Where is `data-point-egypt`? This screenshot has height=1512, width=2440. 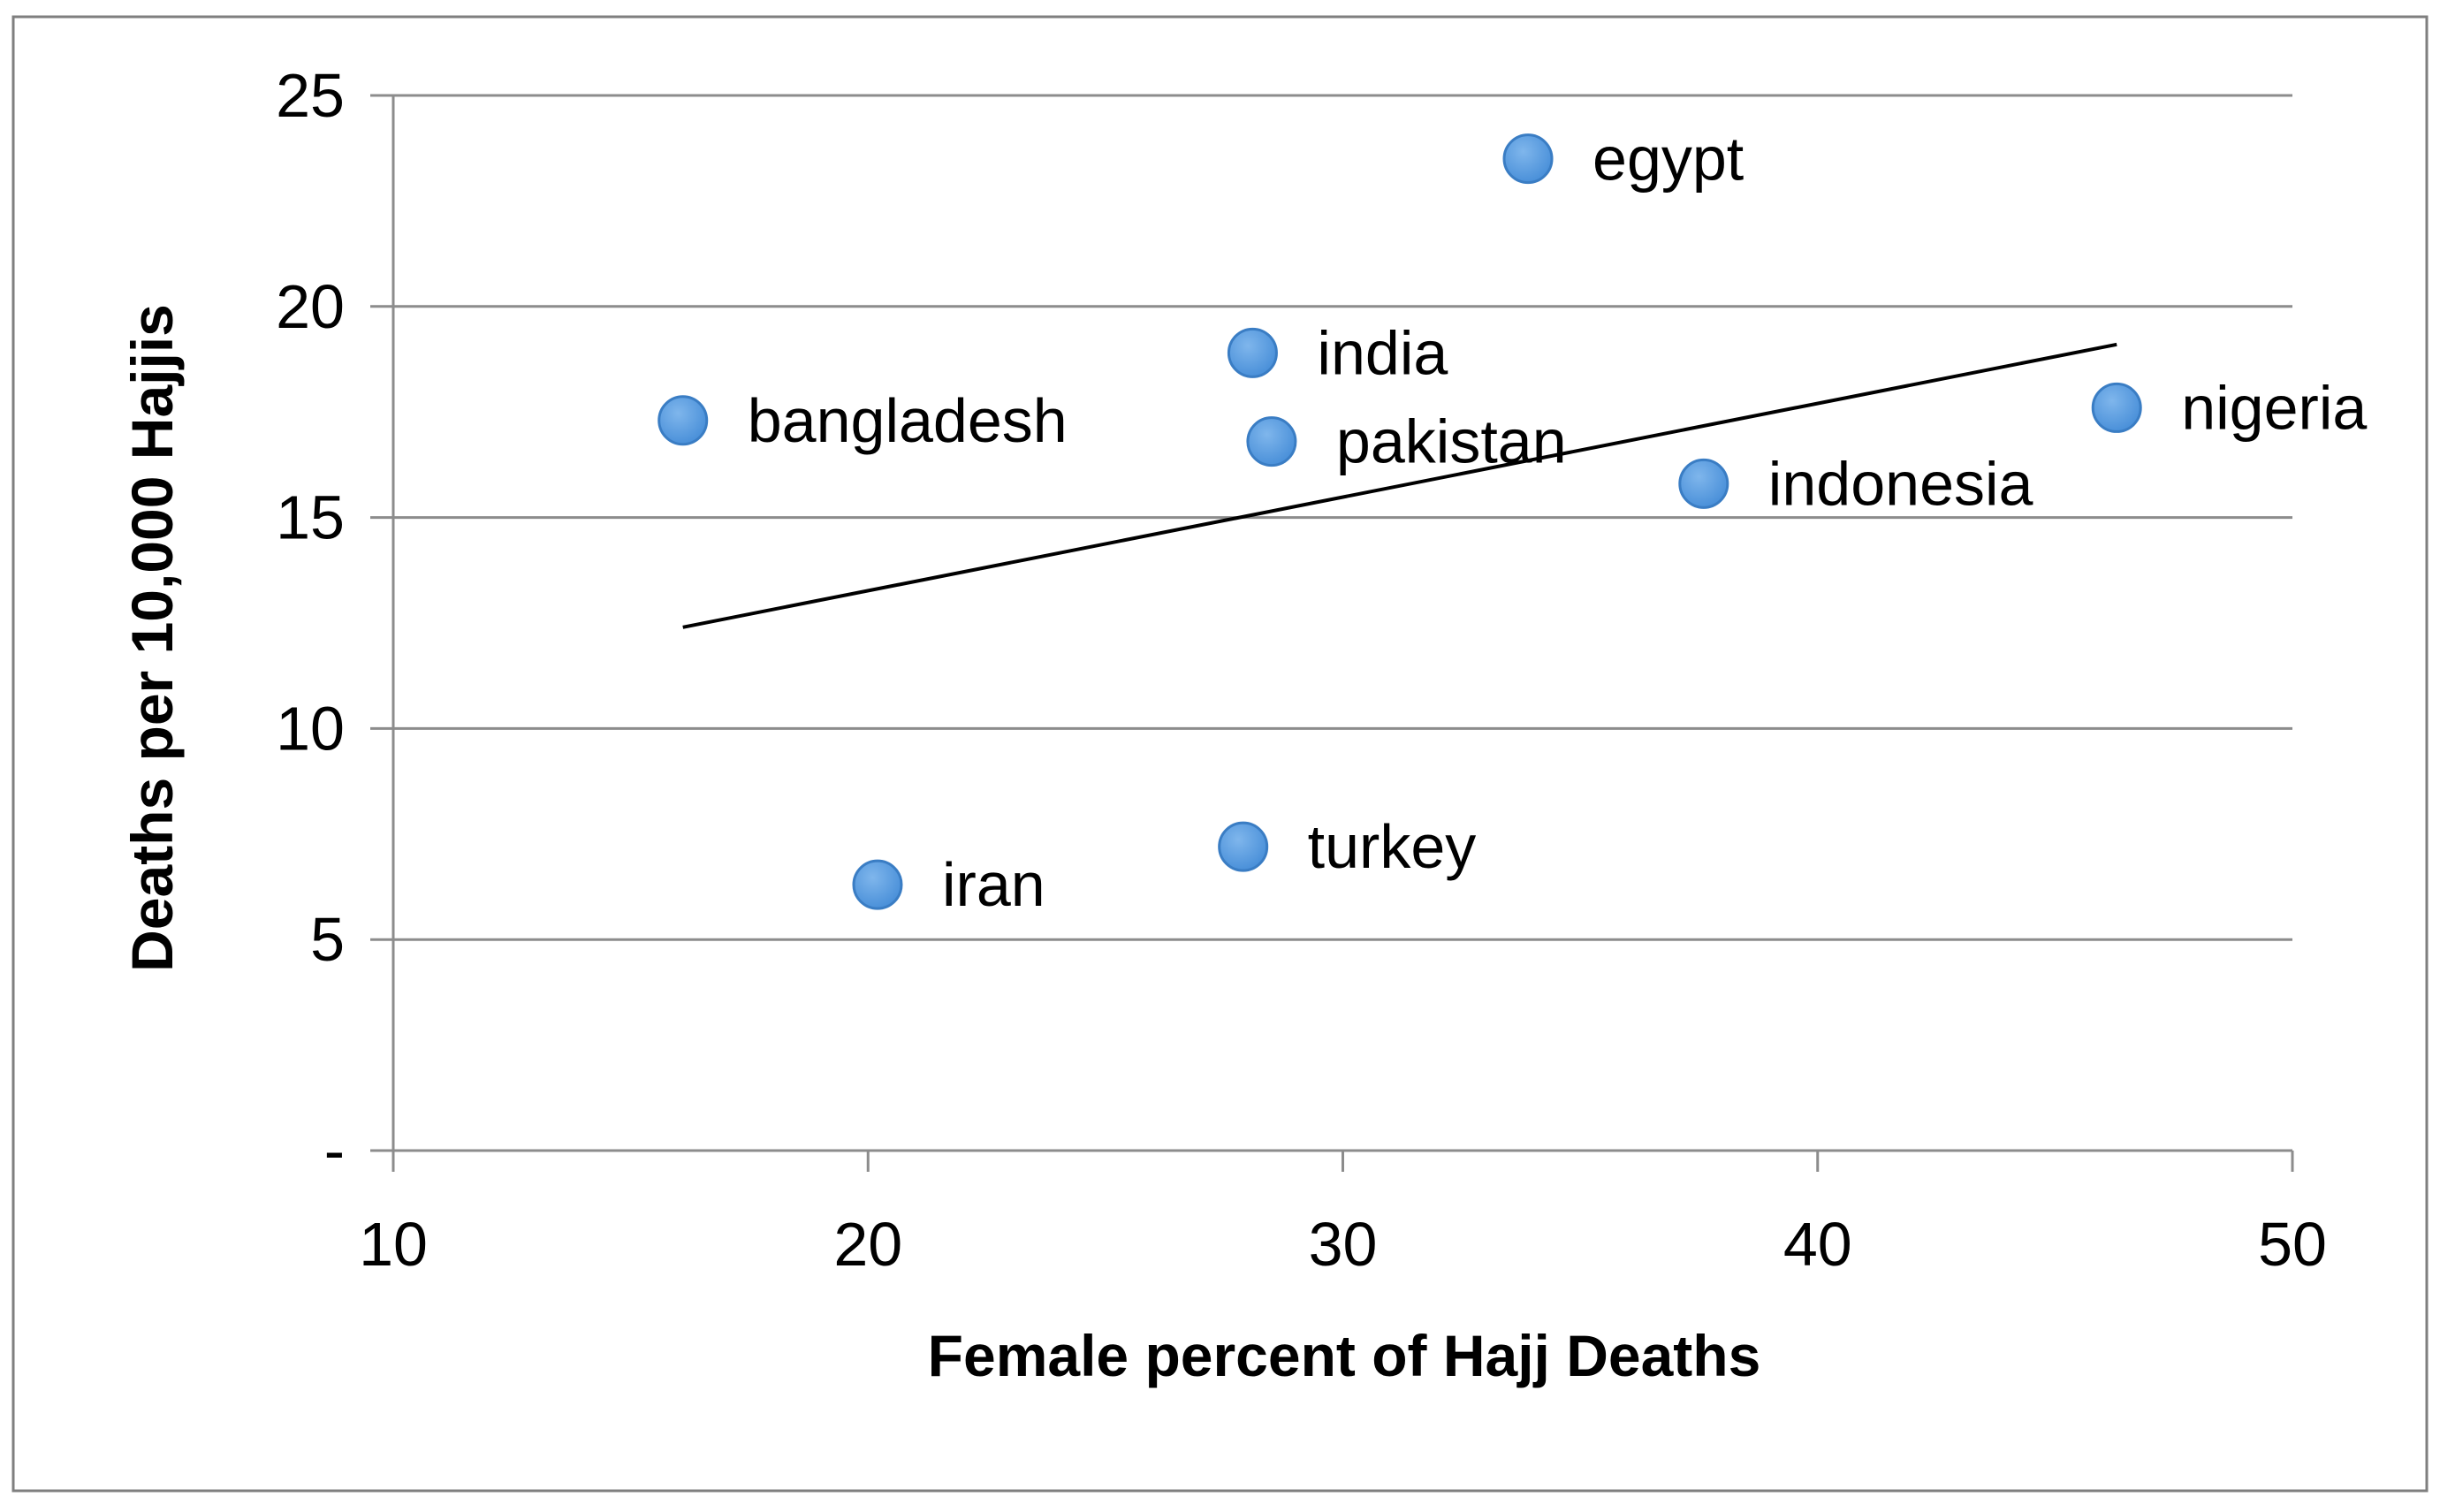
data-point-egypt is located at coordinates (1528, 159).